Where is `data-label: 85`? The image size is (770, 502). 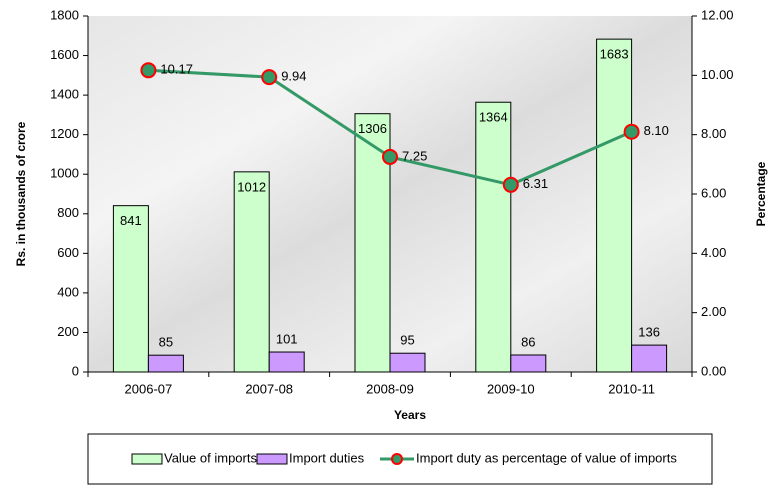
data-label: 85 is located at coordinates (166, 342).